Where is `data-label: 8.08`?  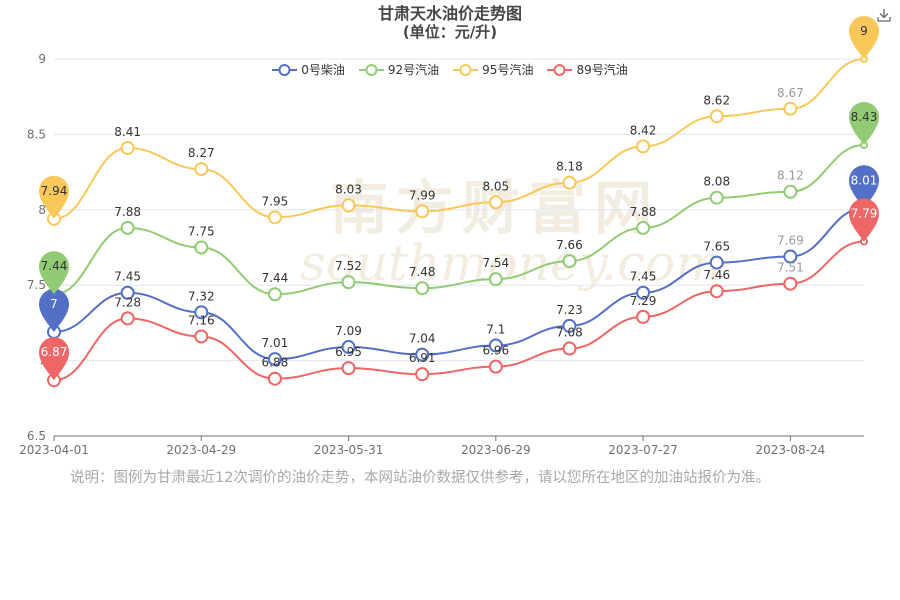 data-label: 8.08 is located at coordinates (716, 182).